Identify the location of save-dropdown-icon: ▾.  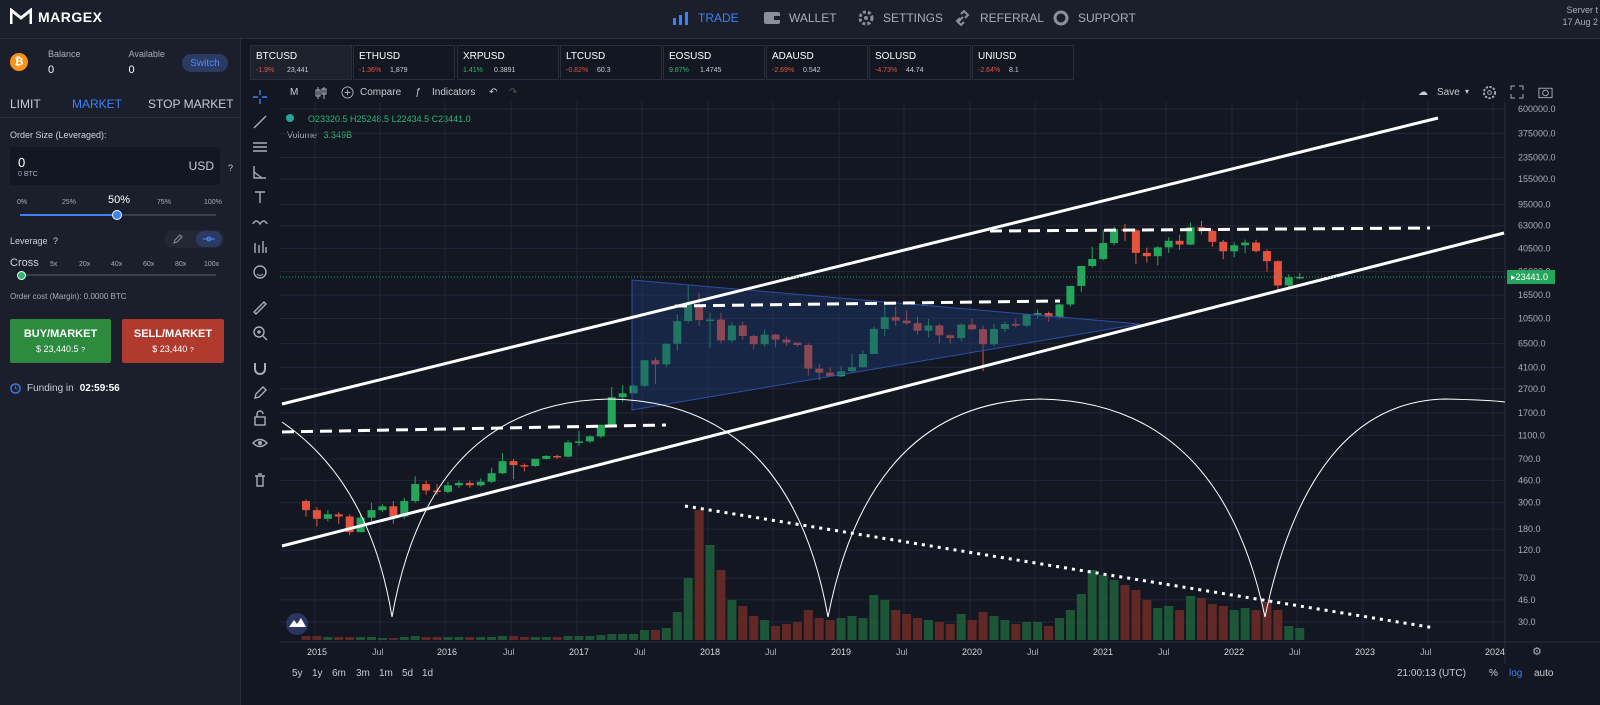
(1467, 91).